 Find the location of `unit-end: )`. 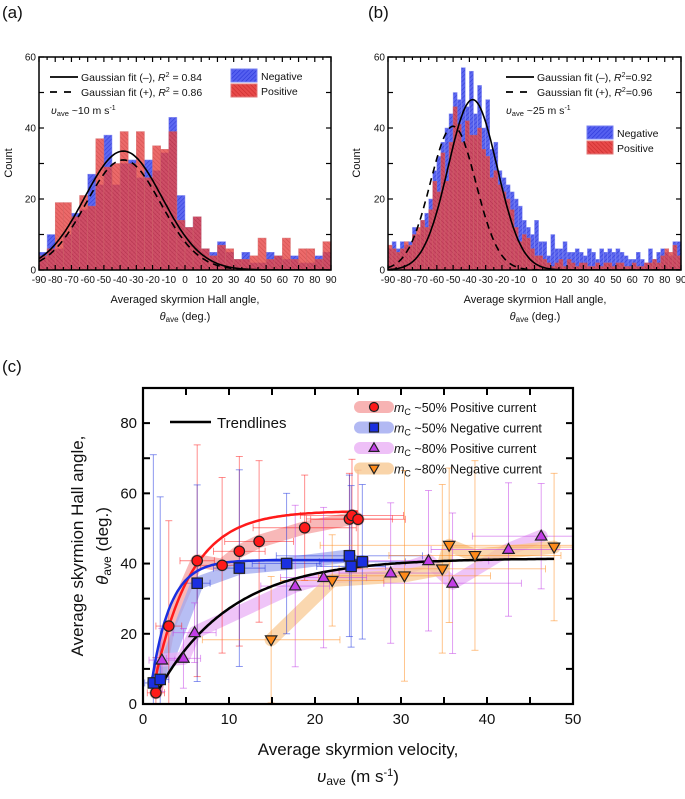

unit-end: ) is located at coordinates (396, 776).